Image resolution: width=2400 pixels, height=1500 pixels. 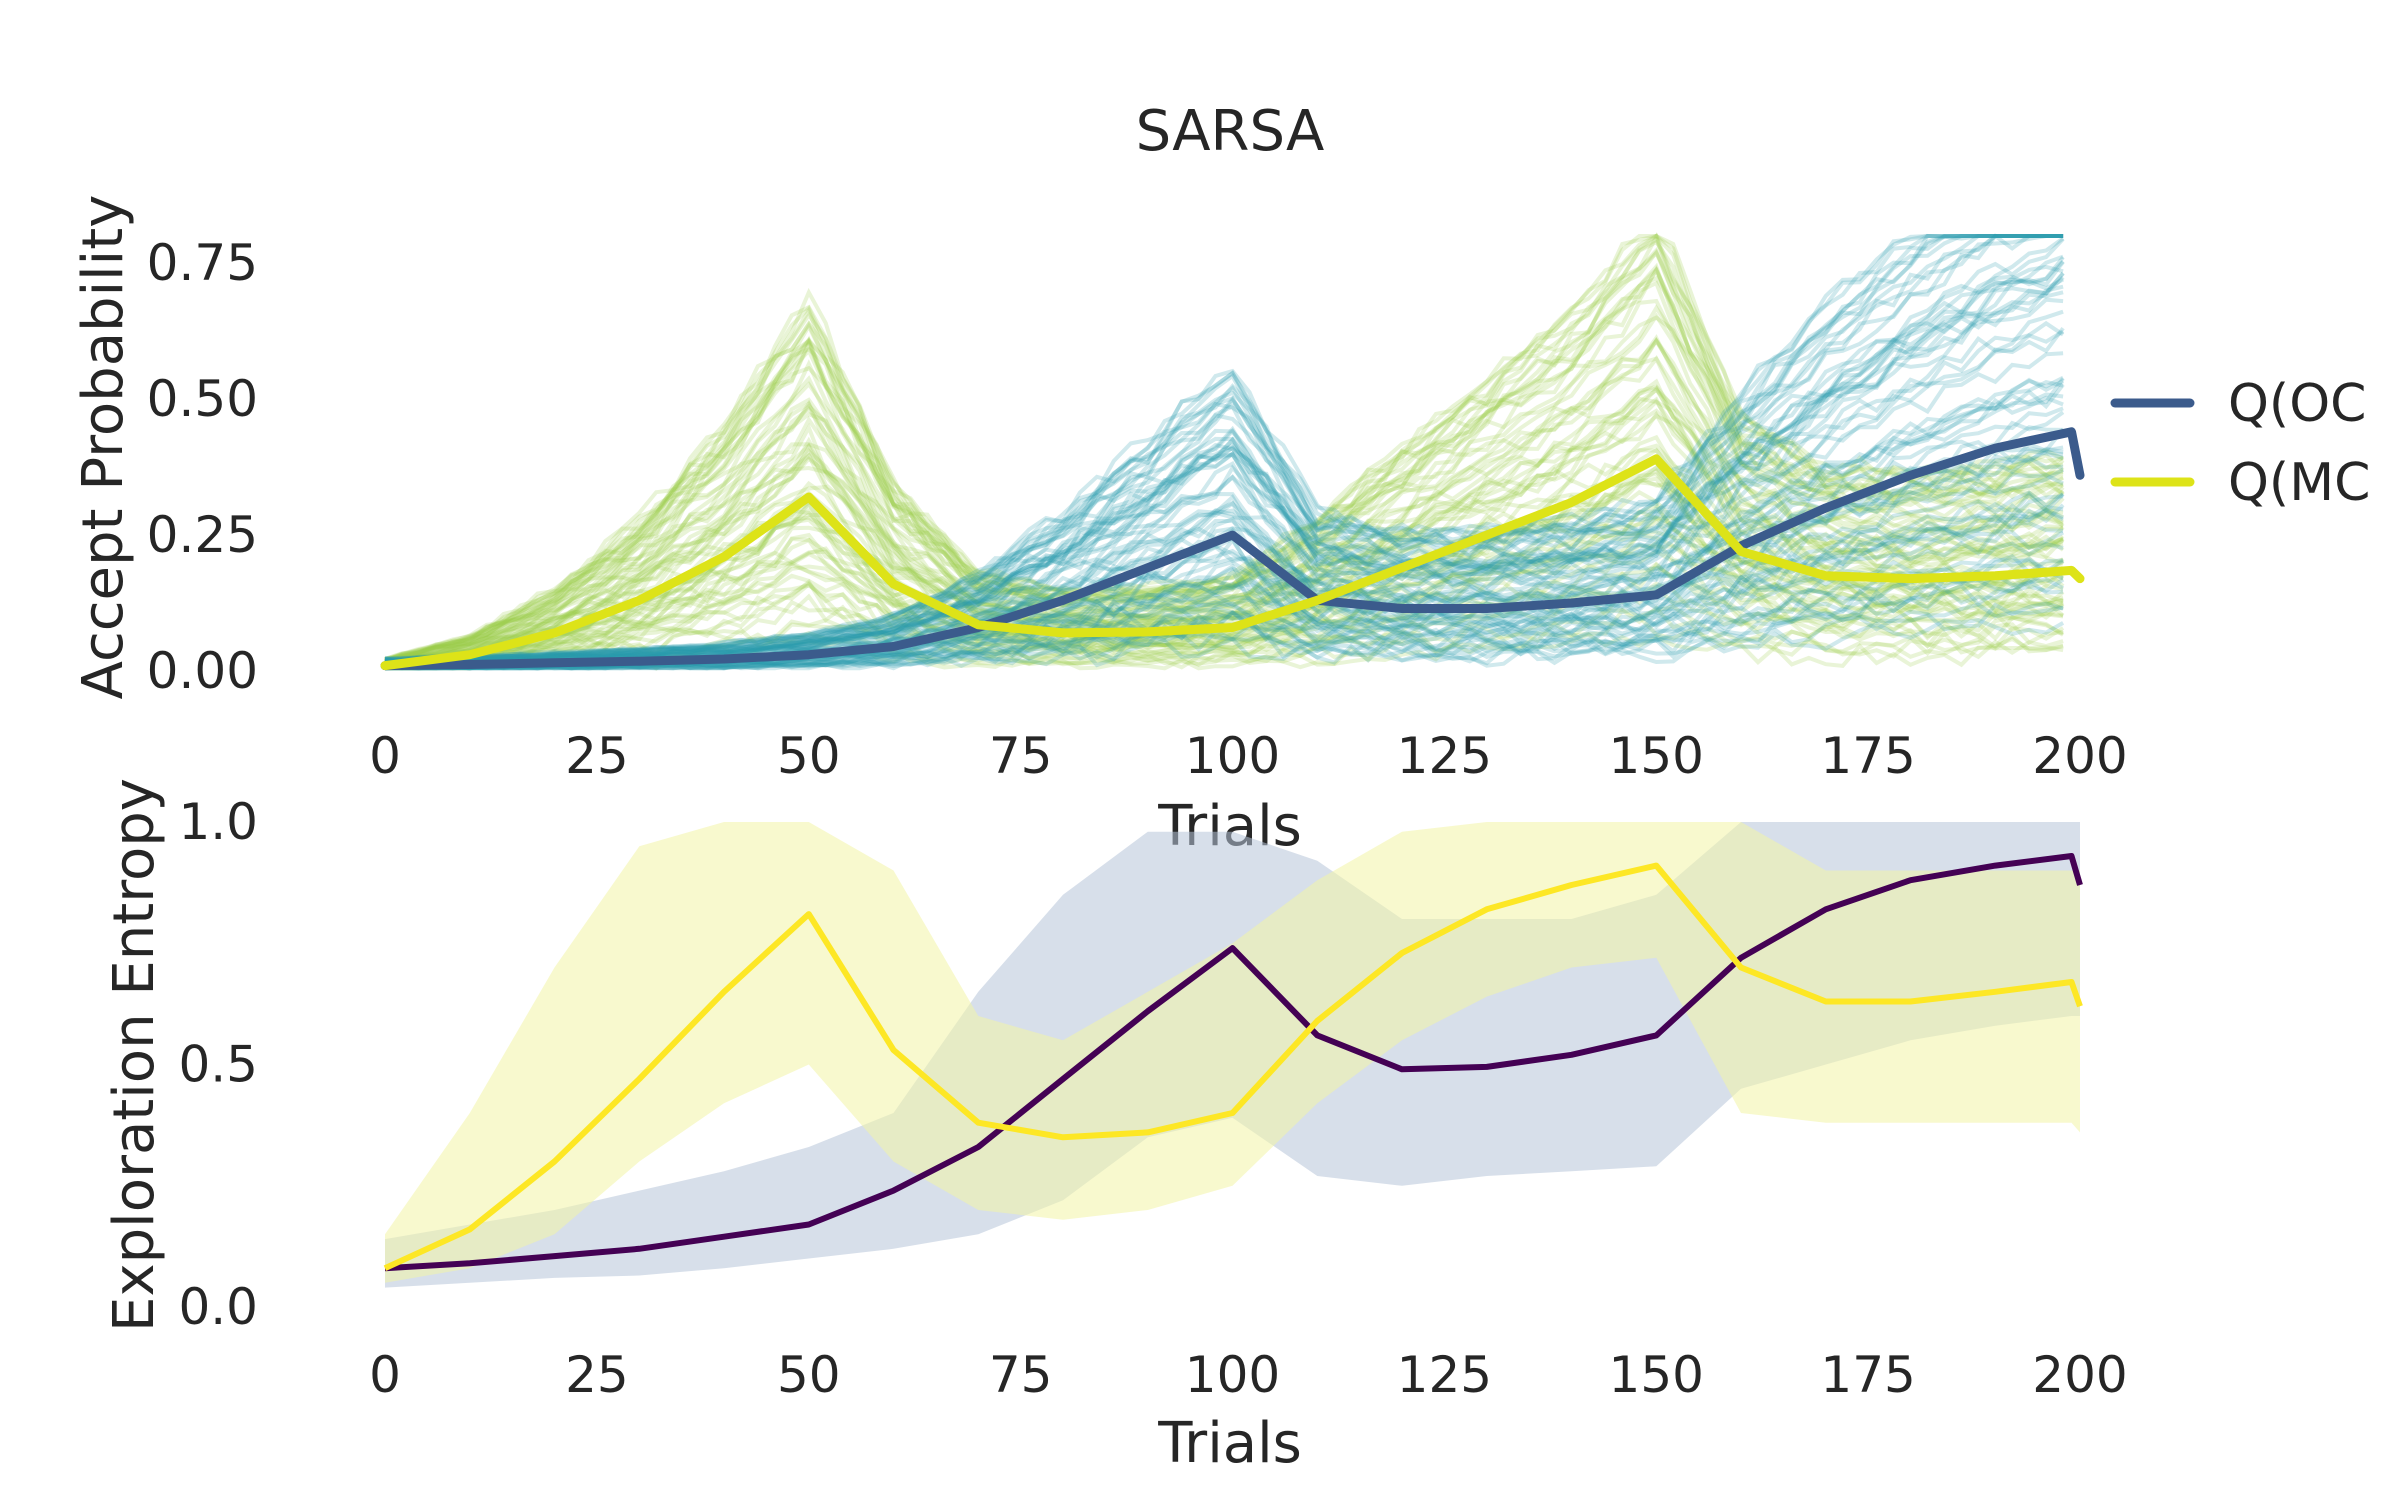 What do you see at coordinates (2299, 483) in the screenshot?
I see `legend-label-q-mc: Q(MC` at bounding box center [2299, 483].